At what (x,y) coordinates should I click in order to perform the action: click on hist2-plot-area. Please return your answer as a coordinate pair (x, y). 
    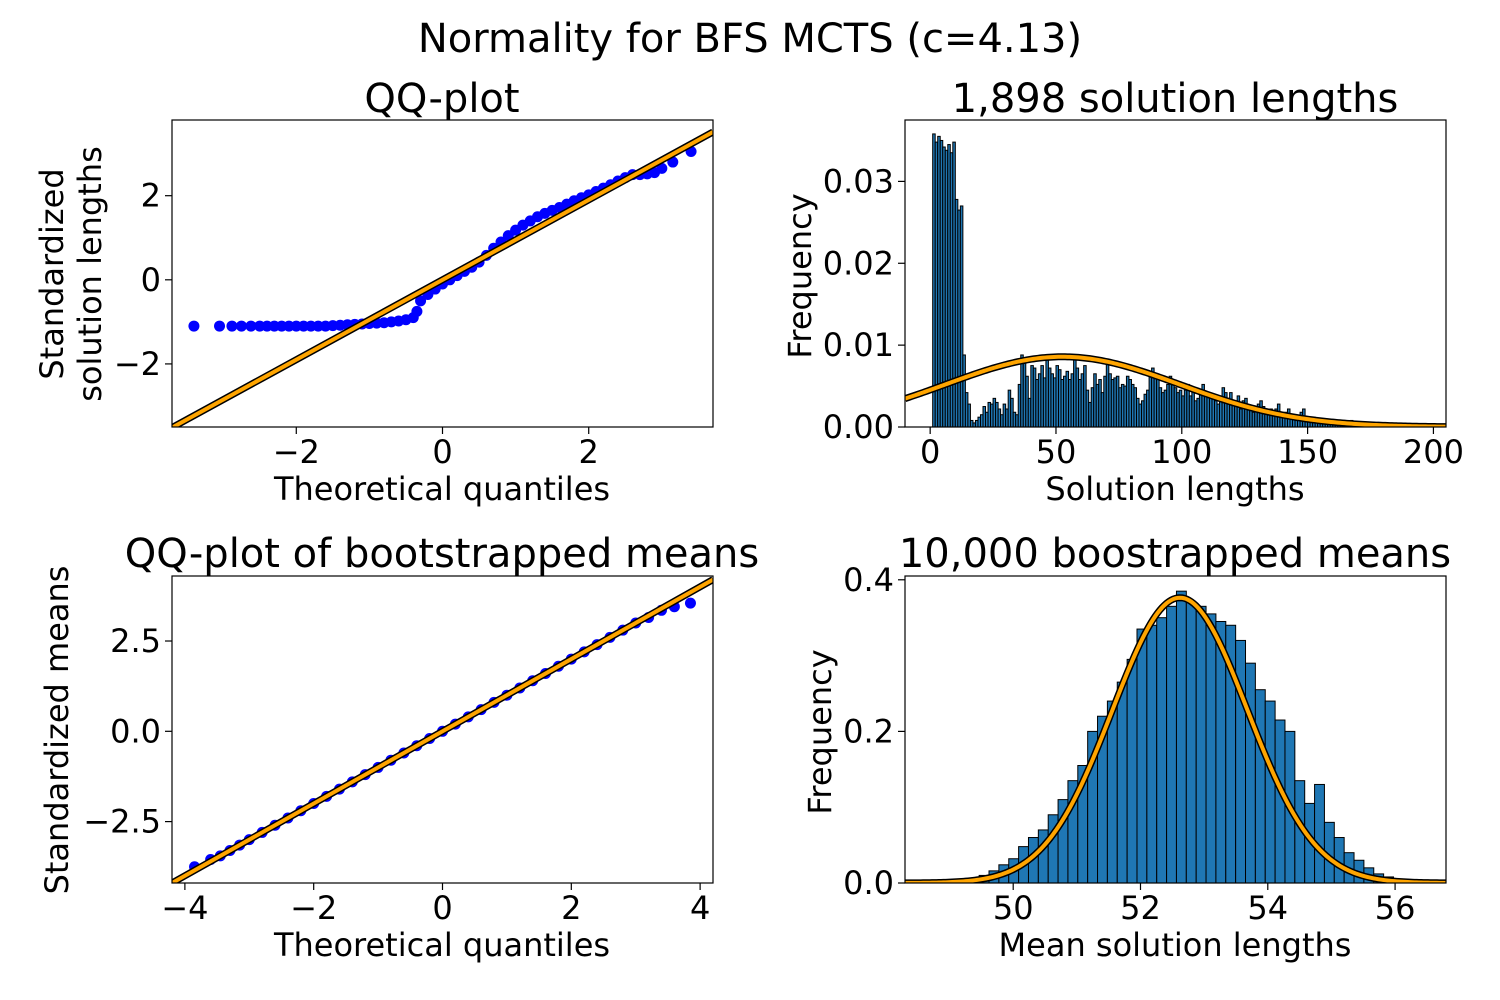
    Looking at the image, I should click on (1175, 729).